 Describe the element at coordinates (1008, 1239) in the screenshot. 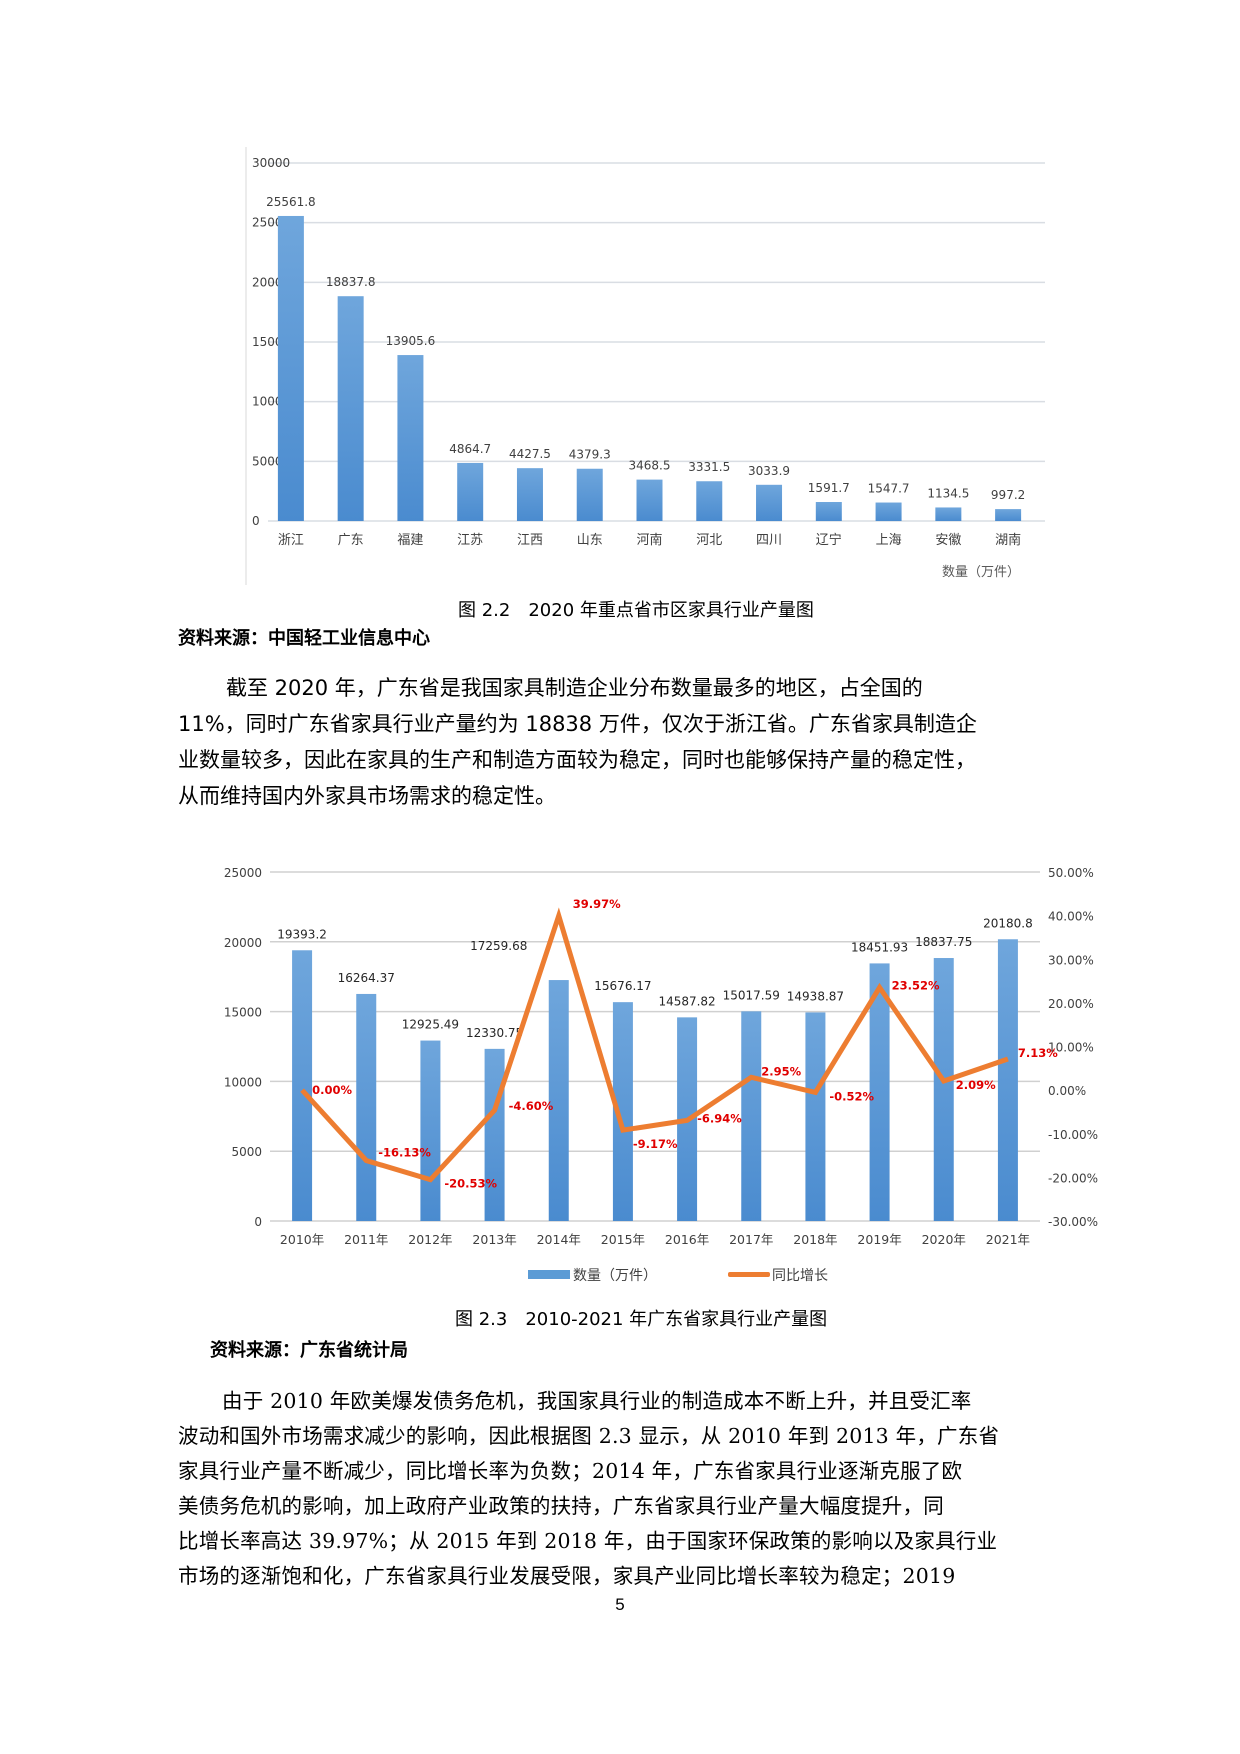

I see `x-tick-label: 2021年` at that location.